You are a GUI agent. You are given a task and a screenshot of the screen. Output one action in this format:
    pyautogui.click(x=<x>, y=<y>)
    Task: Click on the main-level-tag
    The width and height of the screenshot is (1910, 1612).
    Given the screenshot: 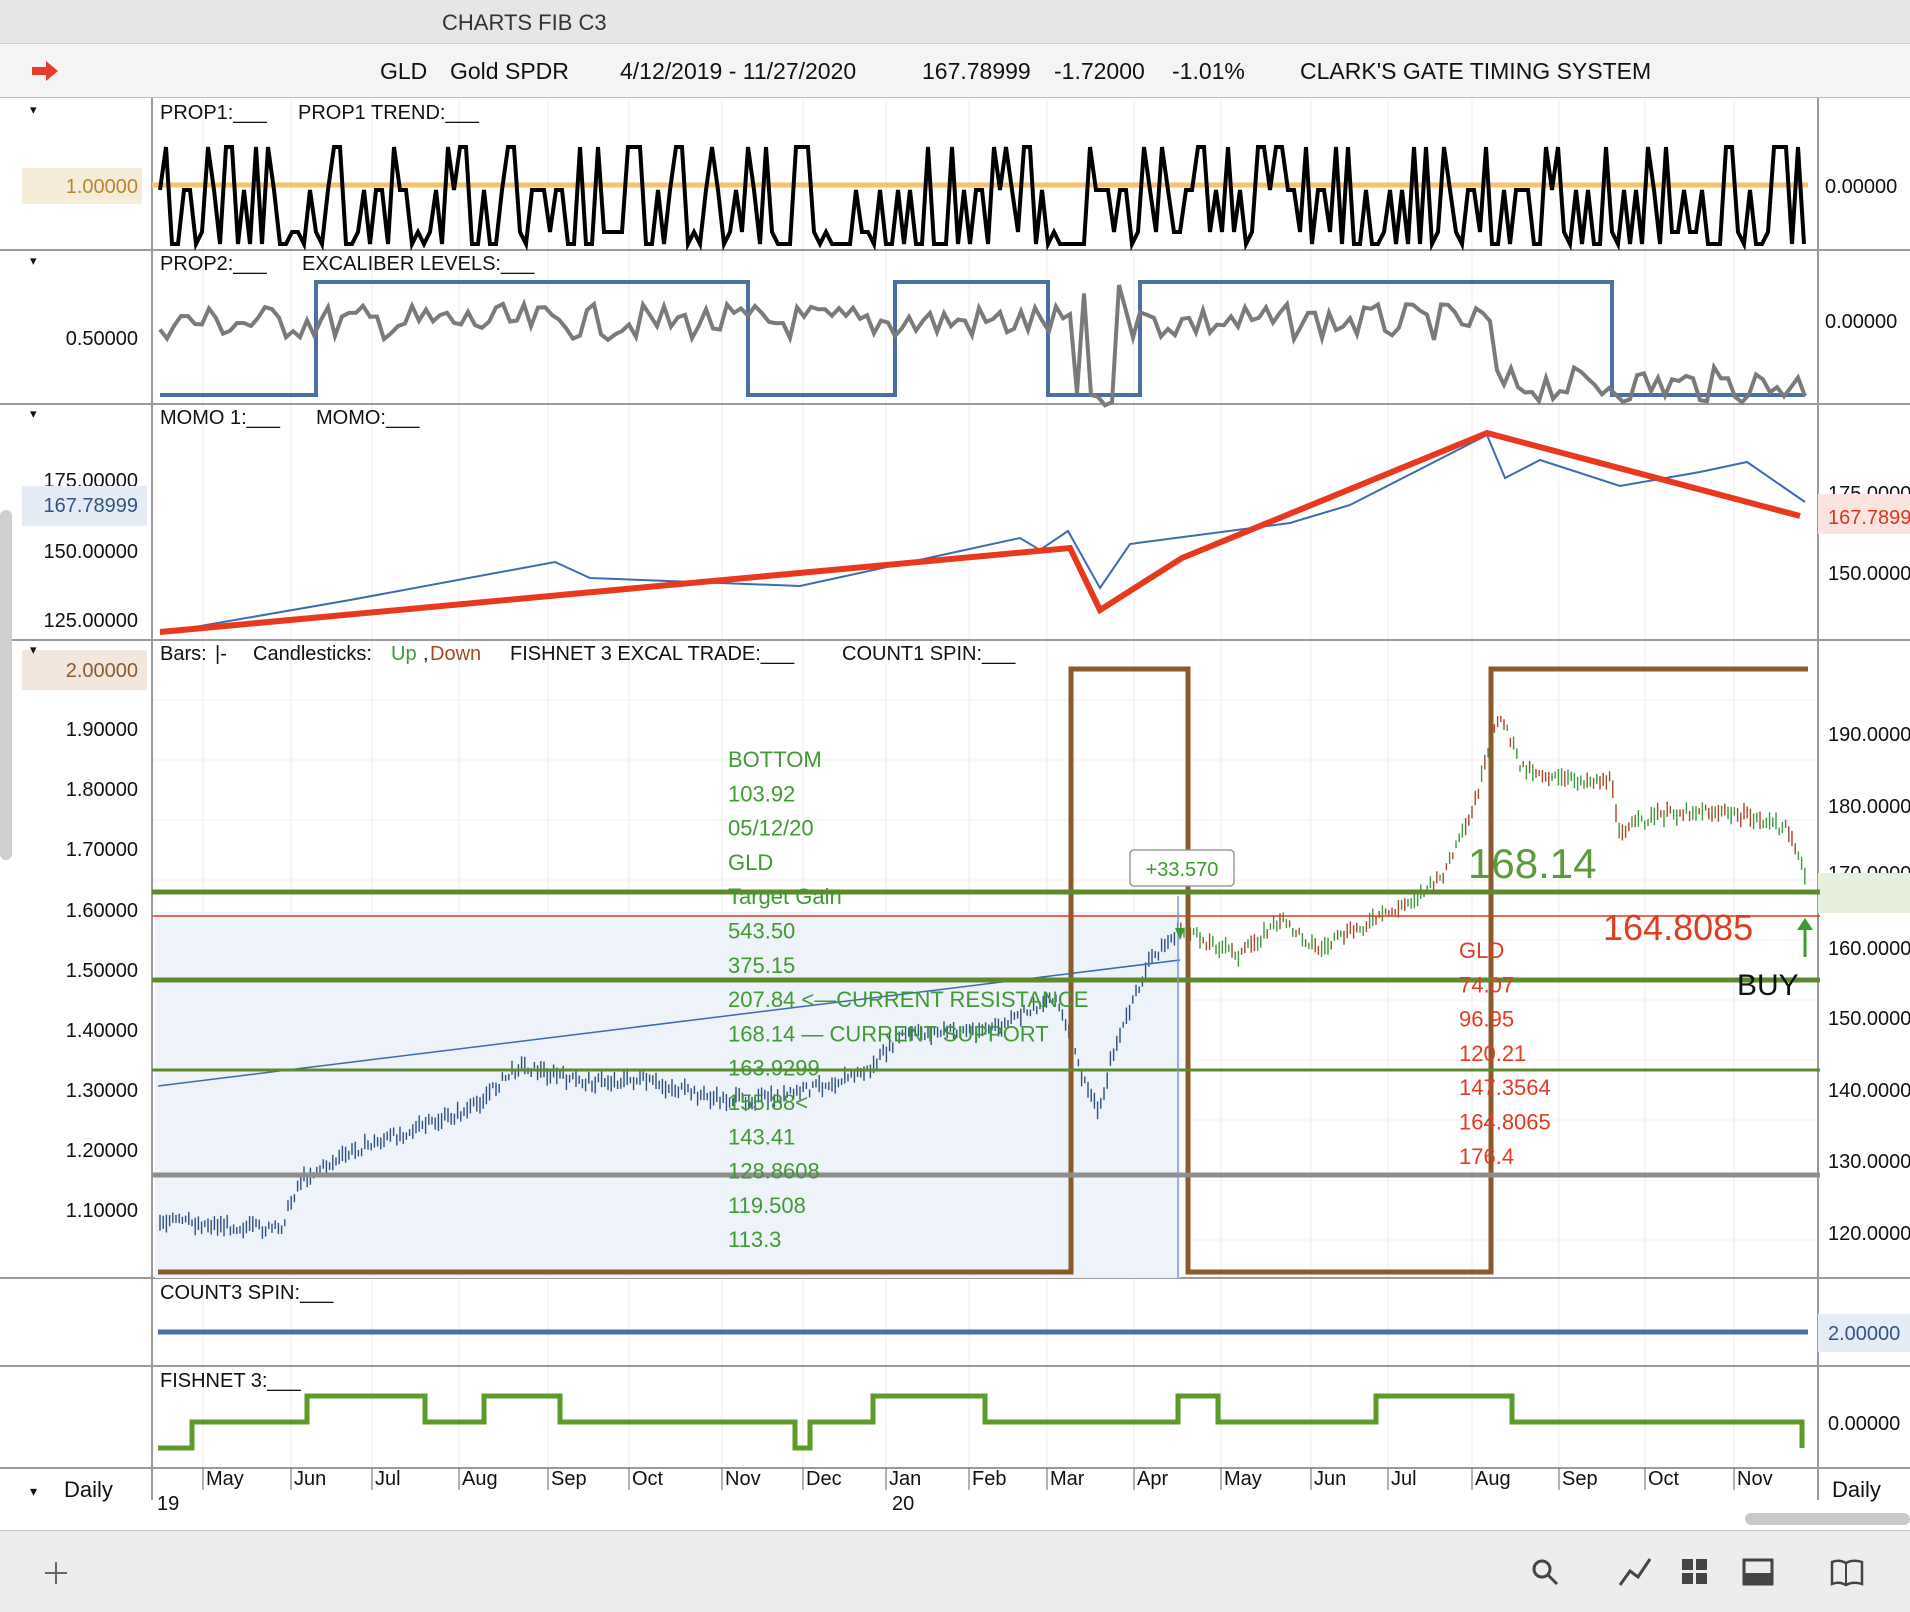 What is the action you would take?
    pyautogui.click(x=84, y=670)
    